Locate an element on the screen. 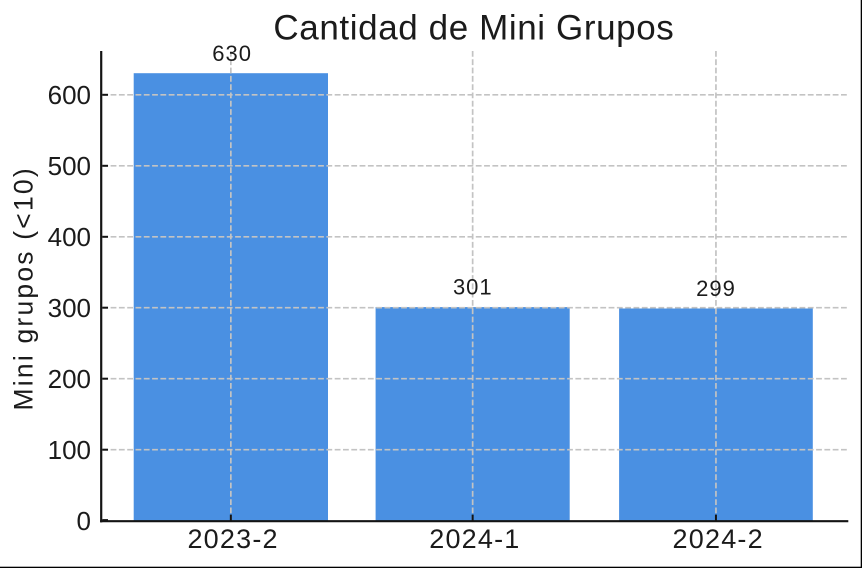  svg-text: 400 is located at coordinates (69, 237).